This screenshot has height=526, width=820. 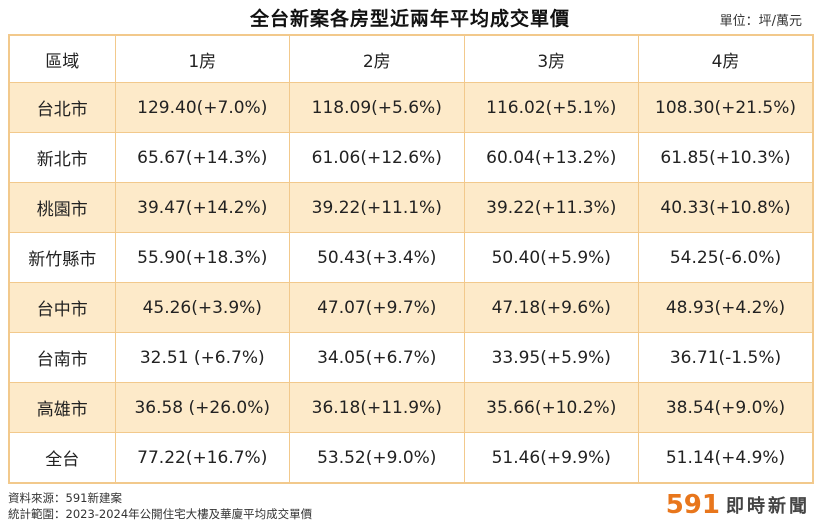 What do you see at coordinates (768, 506) in the screenshot?
I see `brand-text: 即時新聞` at bounding box center [768, 506].